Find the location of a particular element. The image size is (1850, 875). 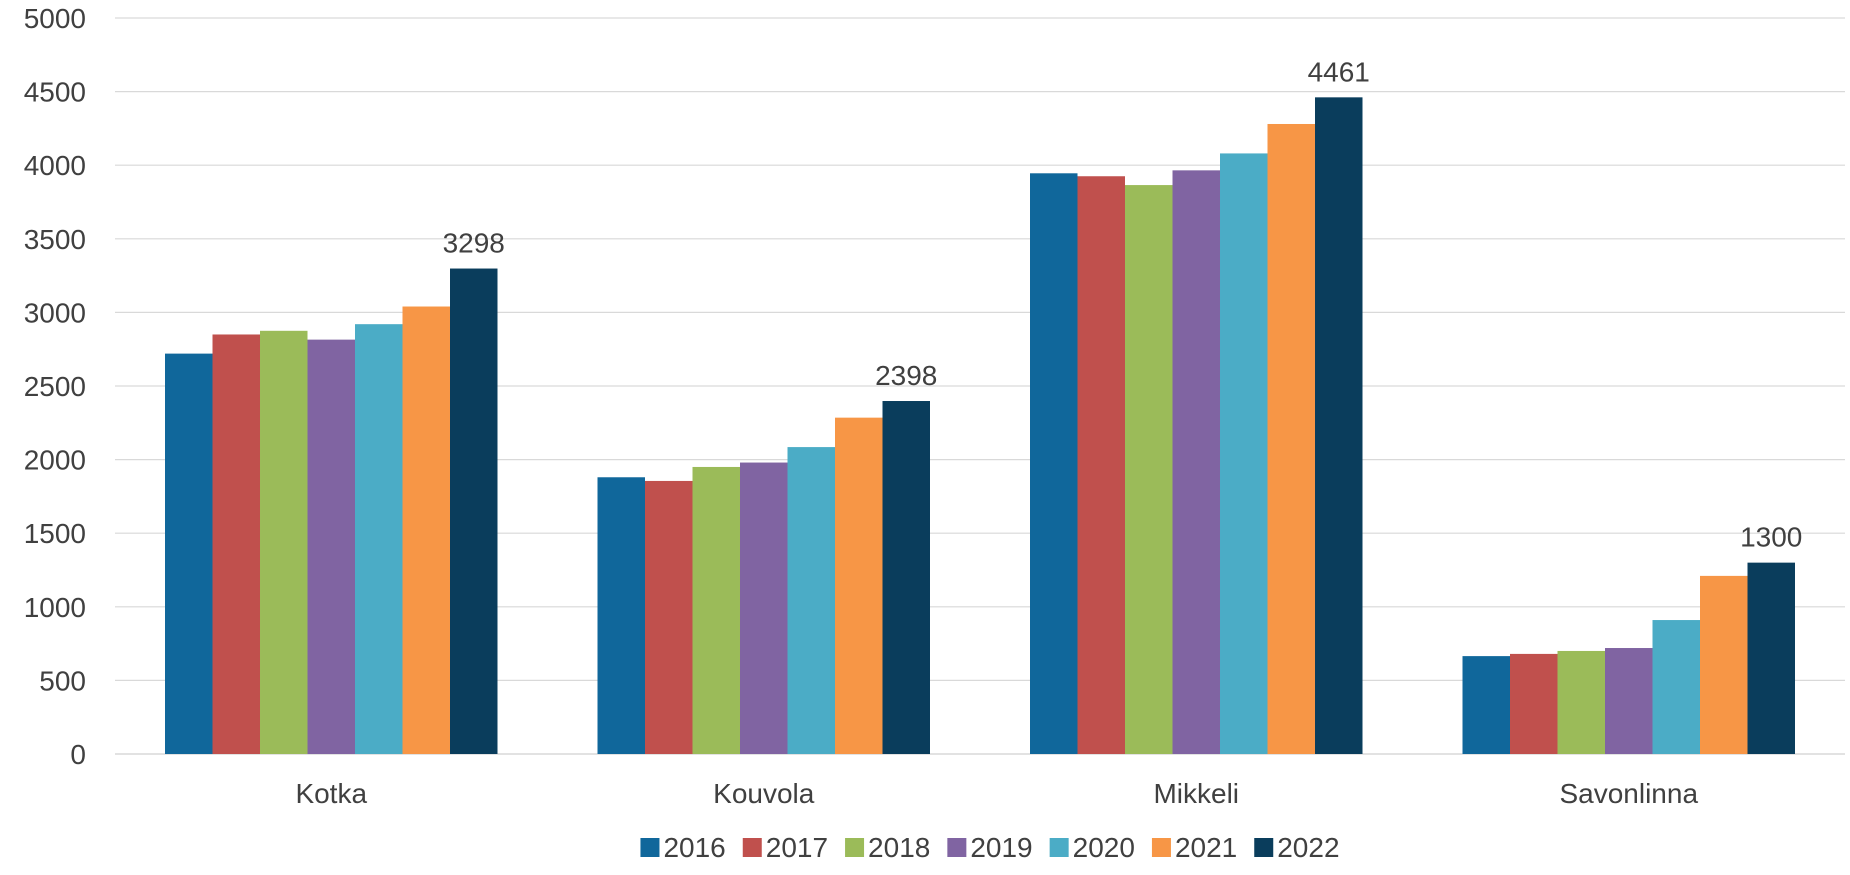

bar-2017-savonlinna is located at coordinates (1534, 703).